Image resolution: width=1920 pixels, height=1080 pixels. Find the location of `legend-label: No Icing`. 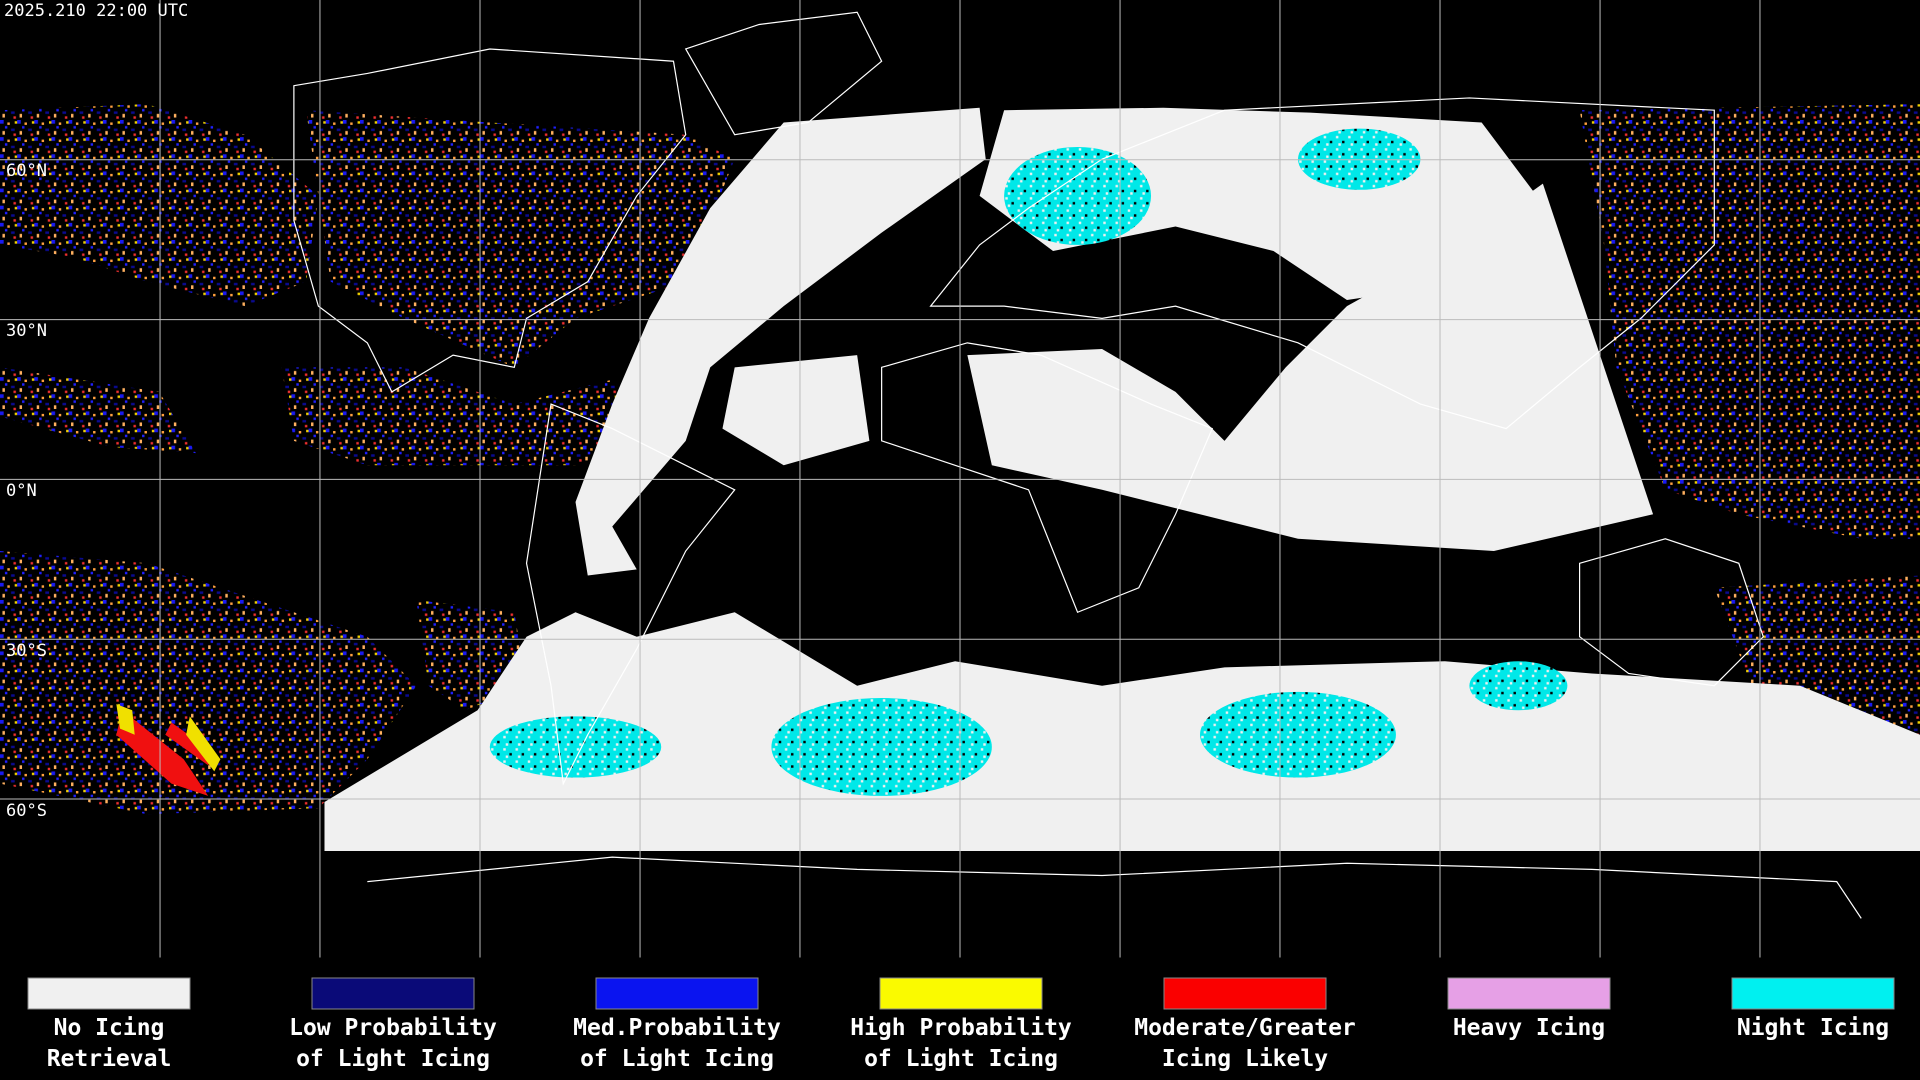

legend-label: No Icing is located at coordinates (109, 1028).